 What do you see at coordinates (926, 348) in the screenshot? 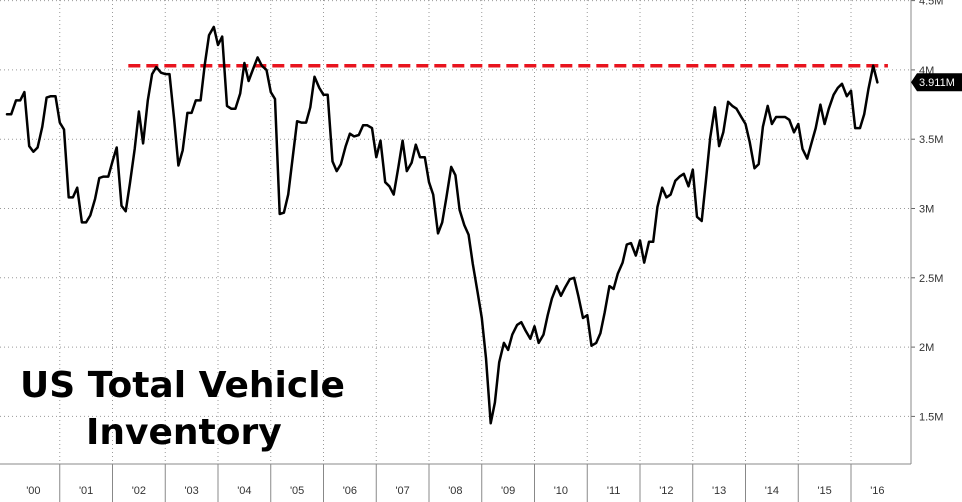
I see `y-tick-label: 2M` at bounding box center [926, 348].